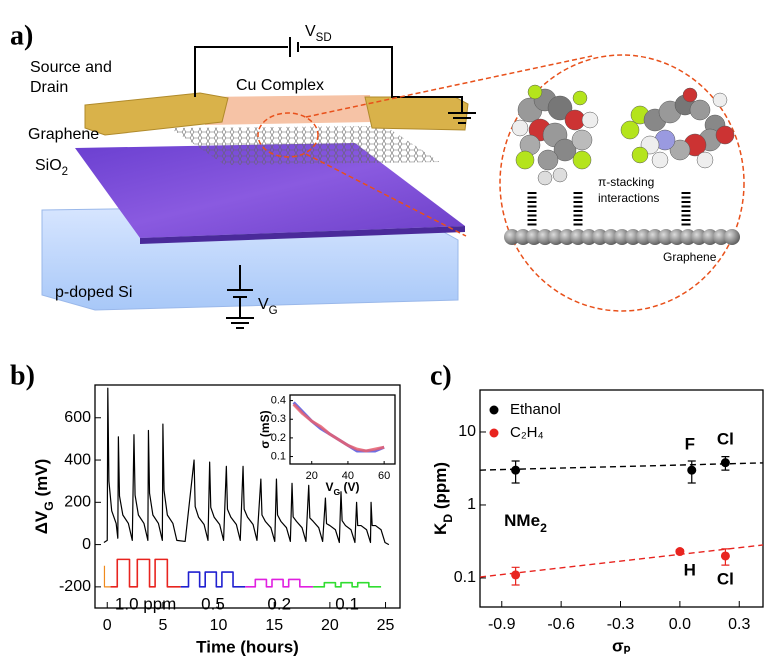 This screenshot has height=664, width=765. What do you see at coordinates (270, 190) in the screenshot?
I see `sio2-layer` at bounding box center [270, 190].